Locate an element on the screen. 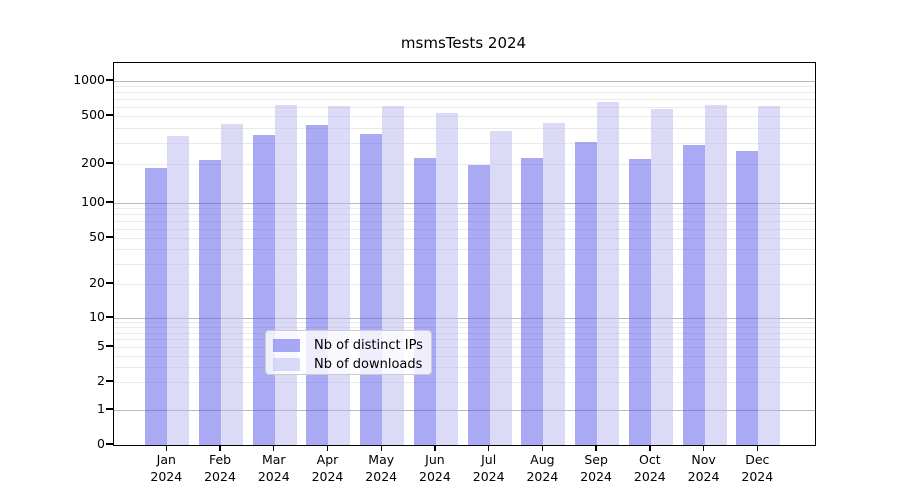  y-tick-label: 500 is located at coordinates (93, 114).